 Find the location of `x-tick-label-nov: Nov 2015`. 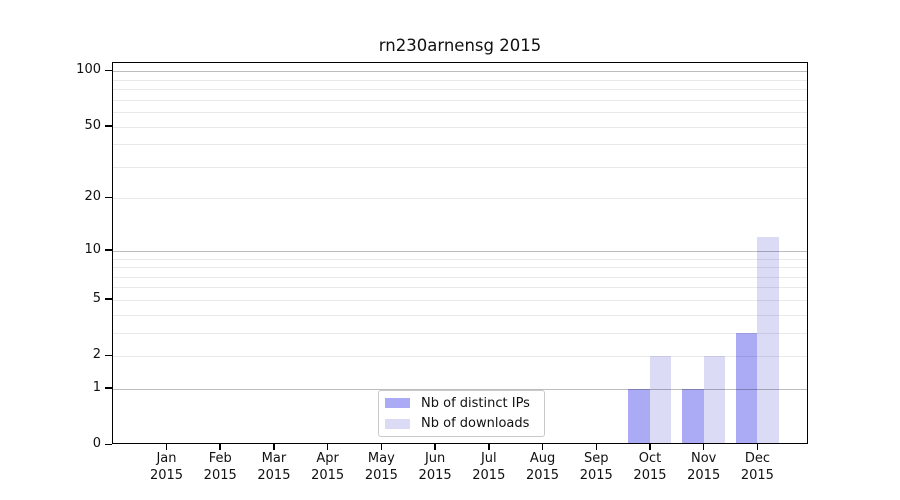

x-tick-label-nov: Nov 2015 is located at coordinates (704, 467).